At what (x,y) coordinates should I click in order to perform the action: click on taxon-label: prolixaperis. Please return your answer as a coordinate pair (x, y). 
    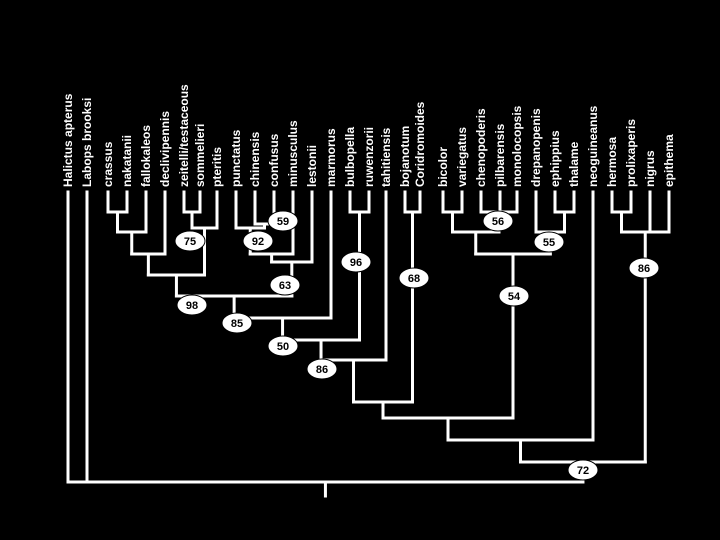
    Looking at the image, I should click on (631, 152).